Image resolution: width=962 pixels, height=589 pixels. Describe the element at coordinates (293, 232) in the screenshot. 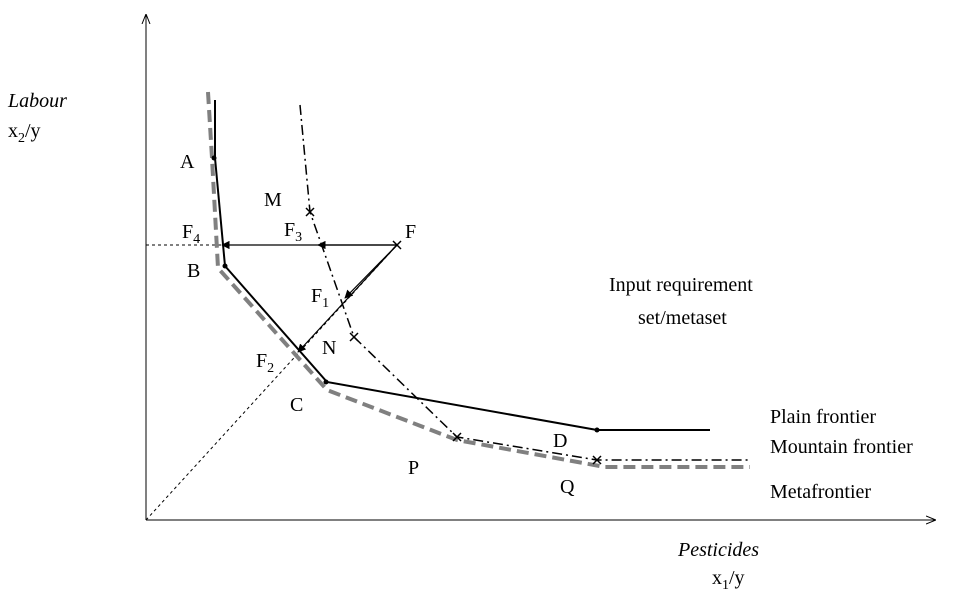

I see `point-label: F3` at that location.